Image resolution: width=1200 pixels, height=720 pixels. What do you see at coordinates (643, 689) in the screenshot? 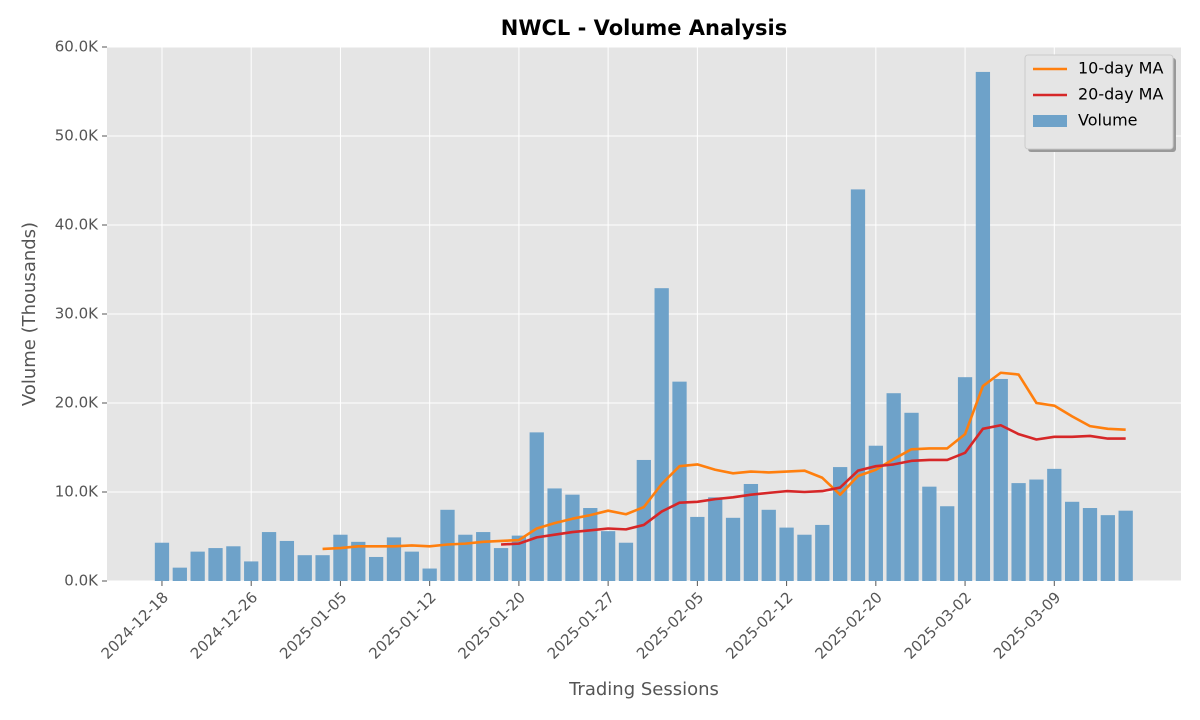
I see `x-axis-label: Trading Sessions` at bounding box center [643, 689].